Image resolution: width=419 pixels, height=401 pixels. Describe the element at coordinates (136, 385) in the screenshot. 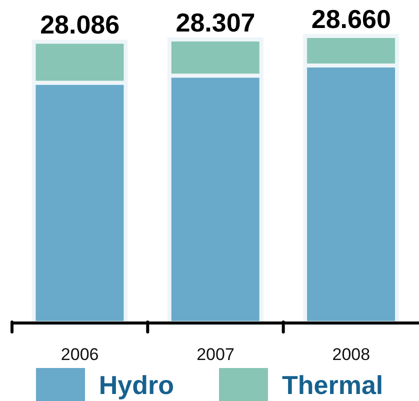

I see `series-label: Hydro` at that location.